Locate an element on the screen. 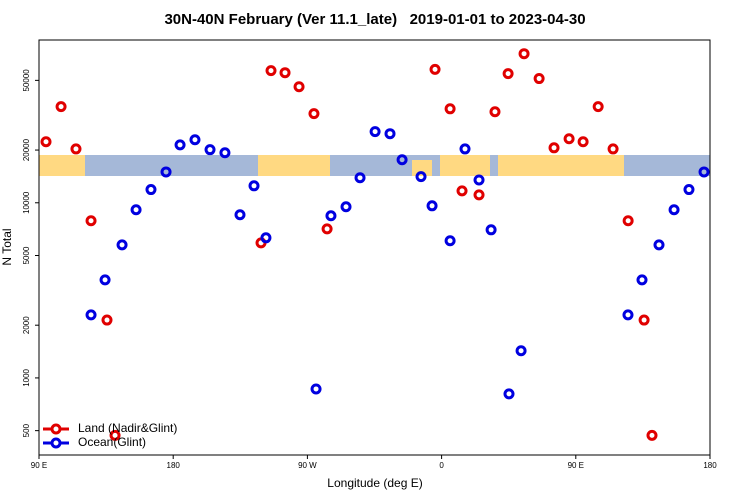 This screenshot has width=750, height=500. y-axis-label: N Total is located at coordinates (7, 246).